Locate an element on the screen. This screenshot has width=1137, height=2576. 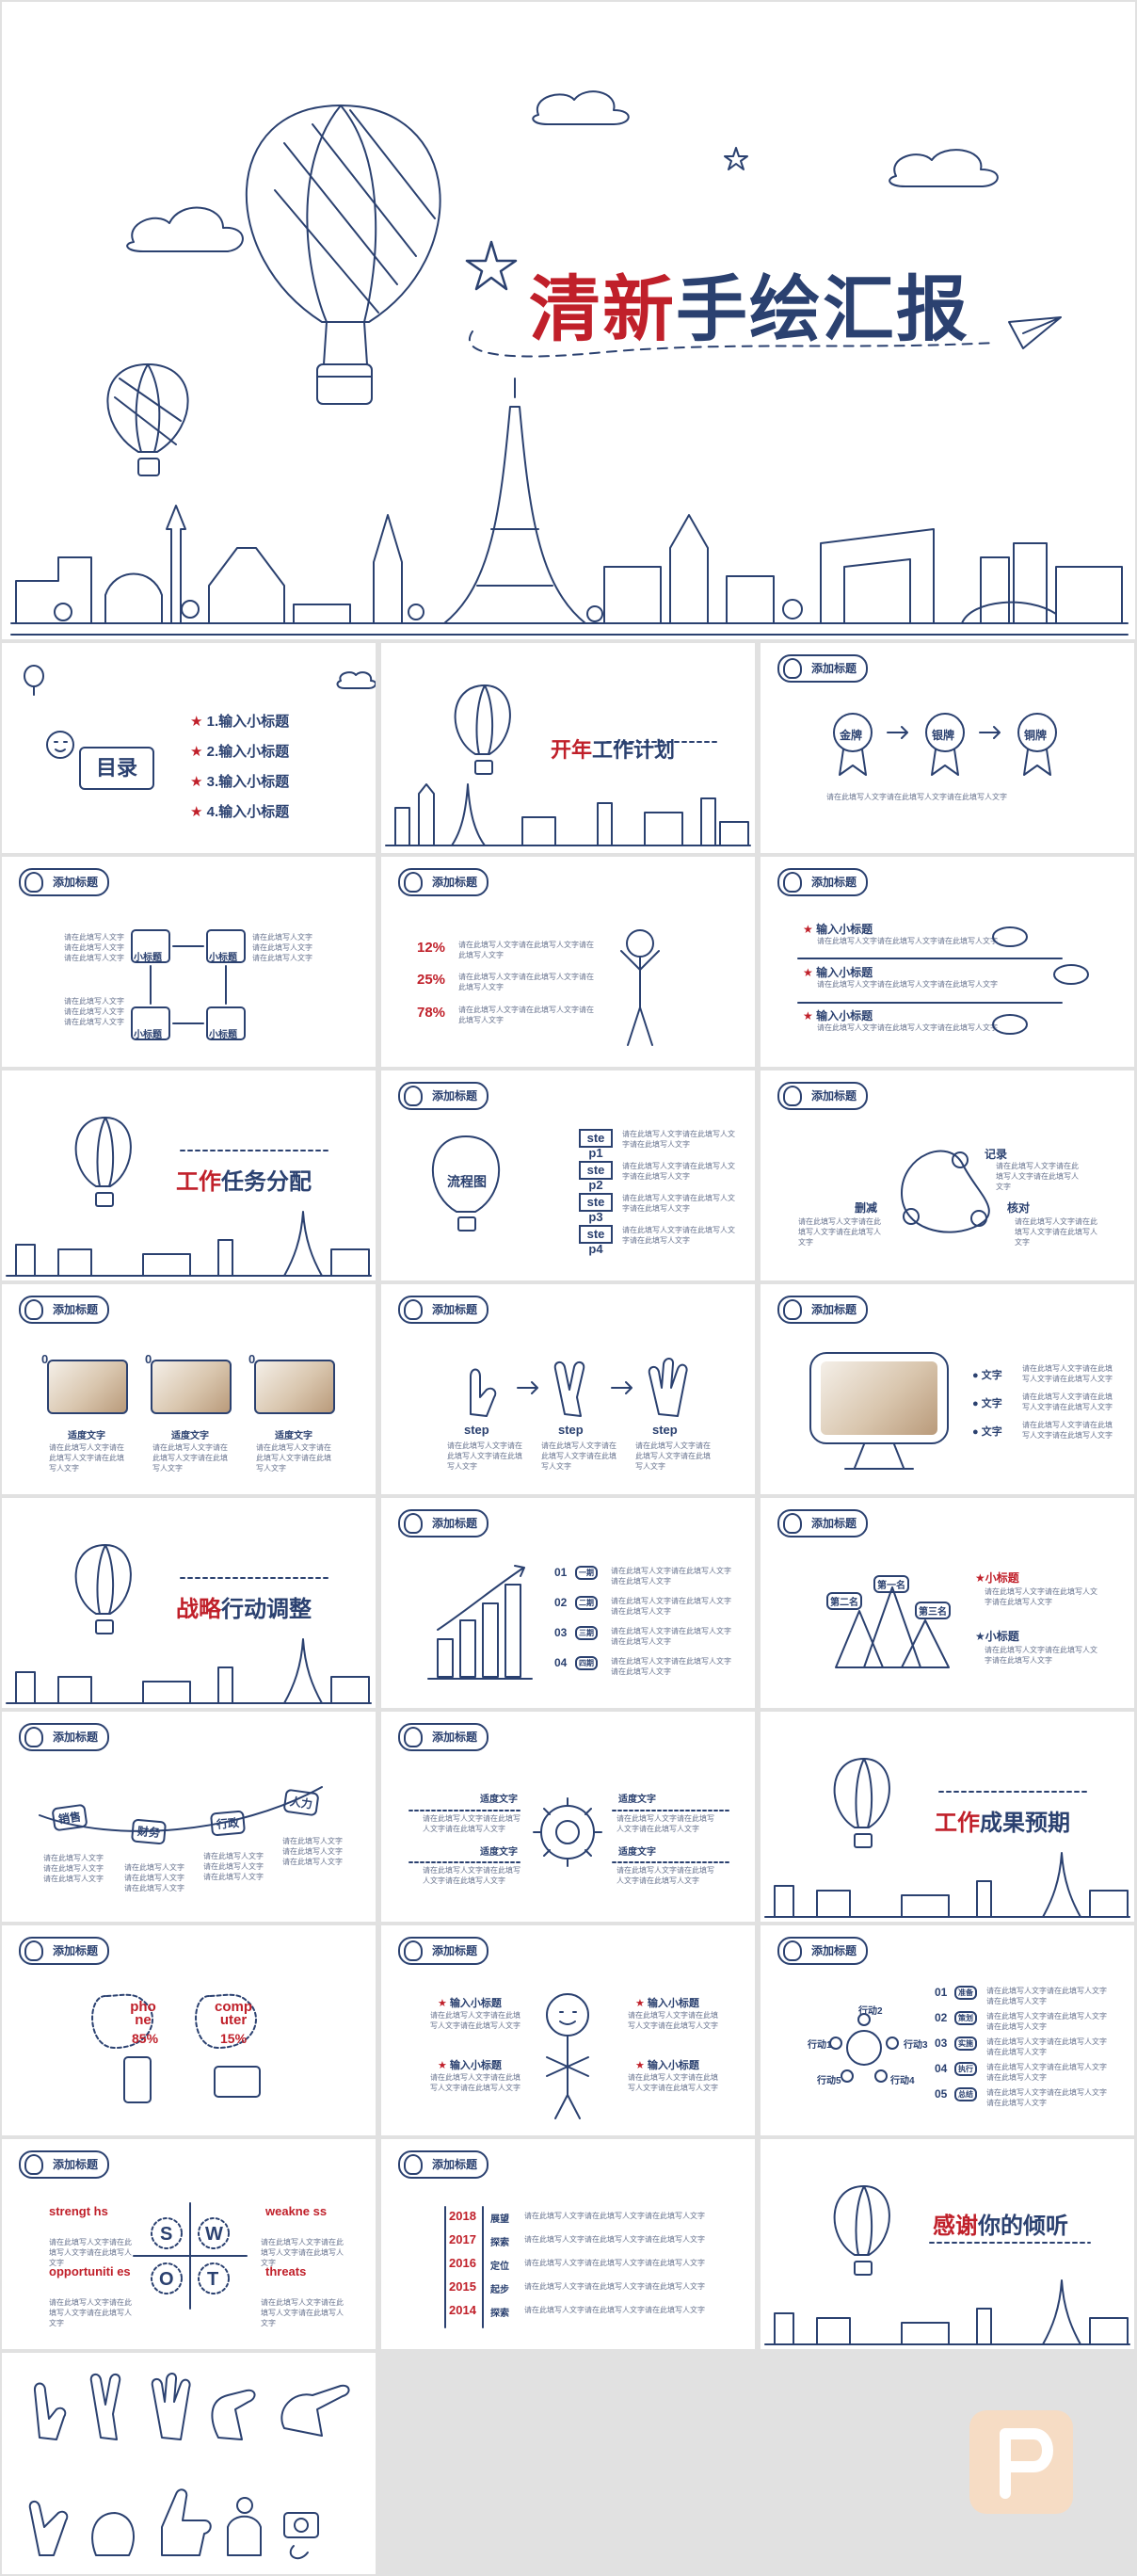
triangle-desc: 请在此填写人文字请在此填写人文字请在此填写人文字 is located at coordinates (1038, 1176).